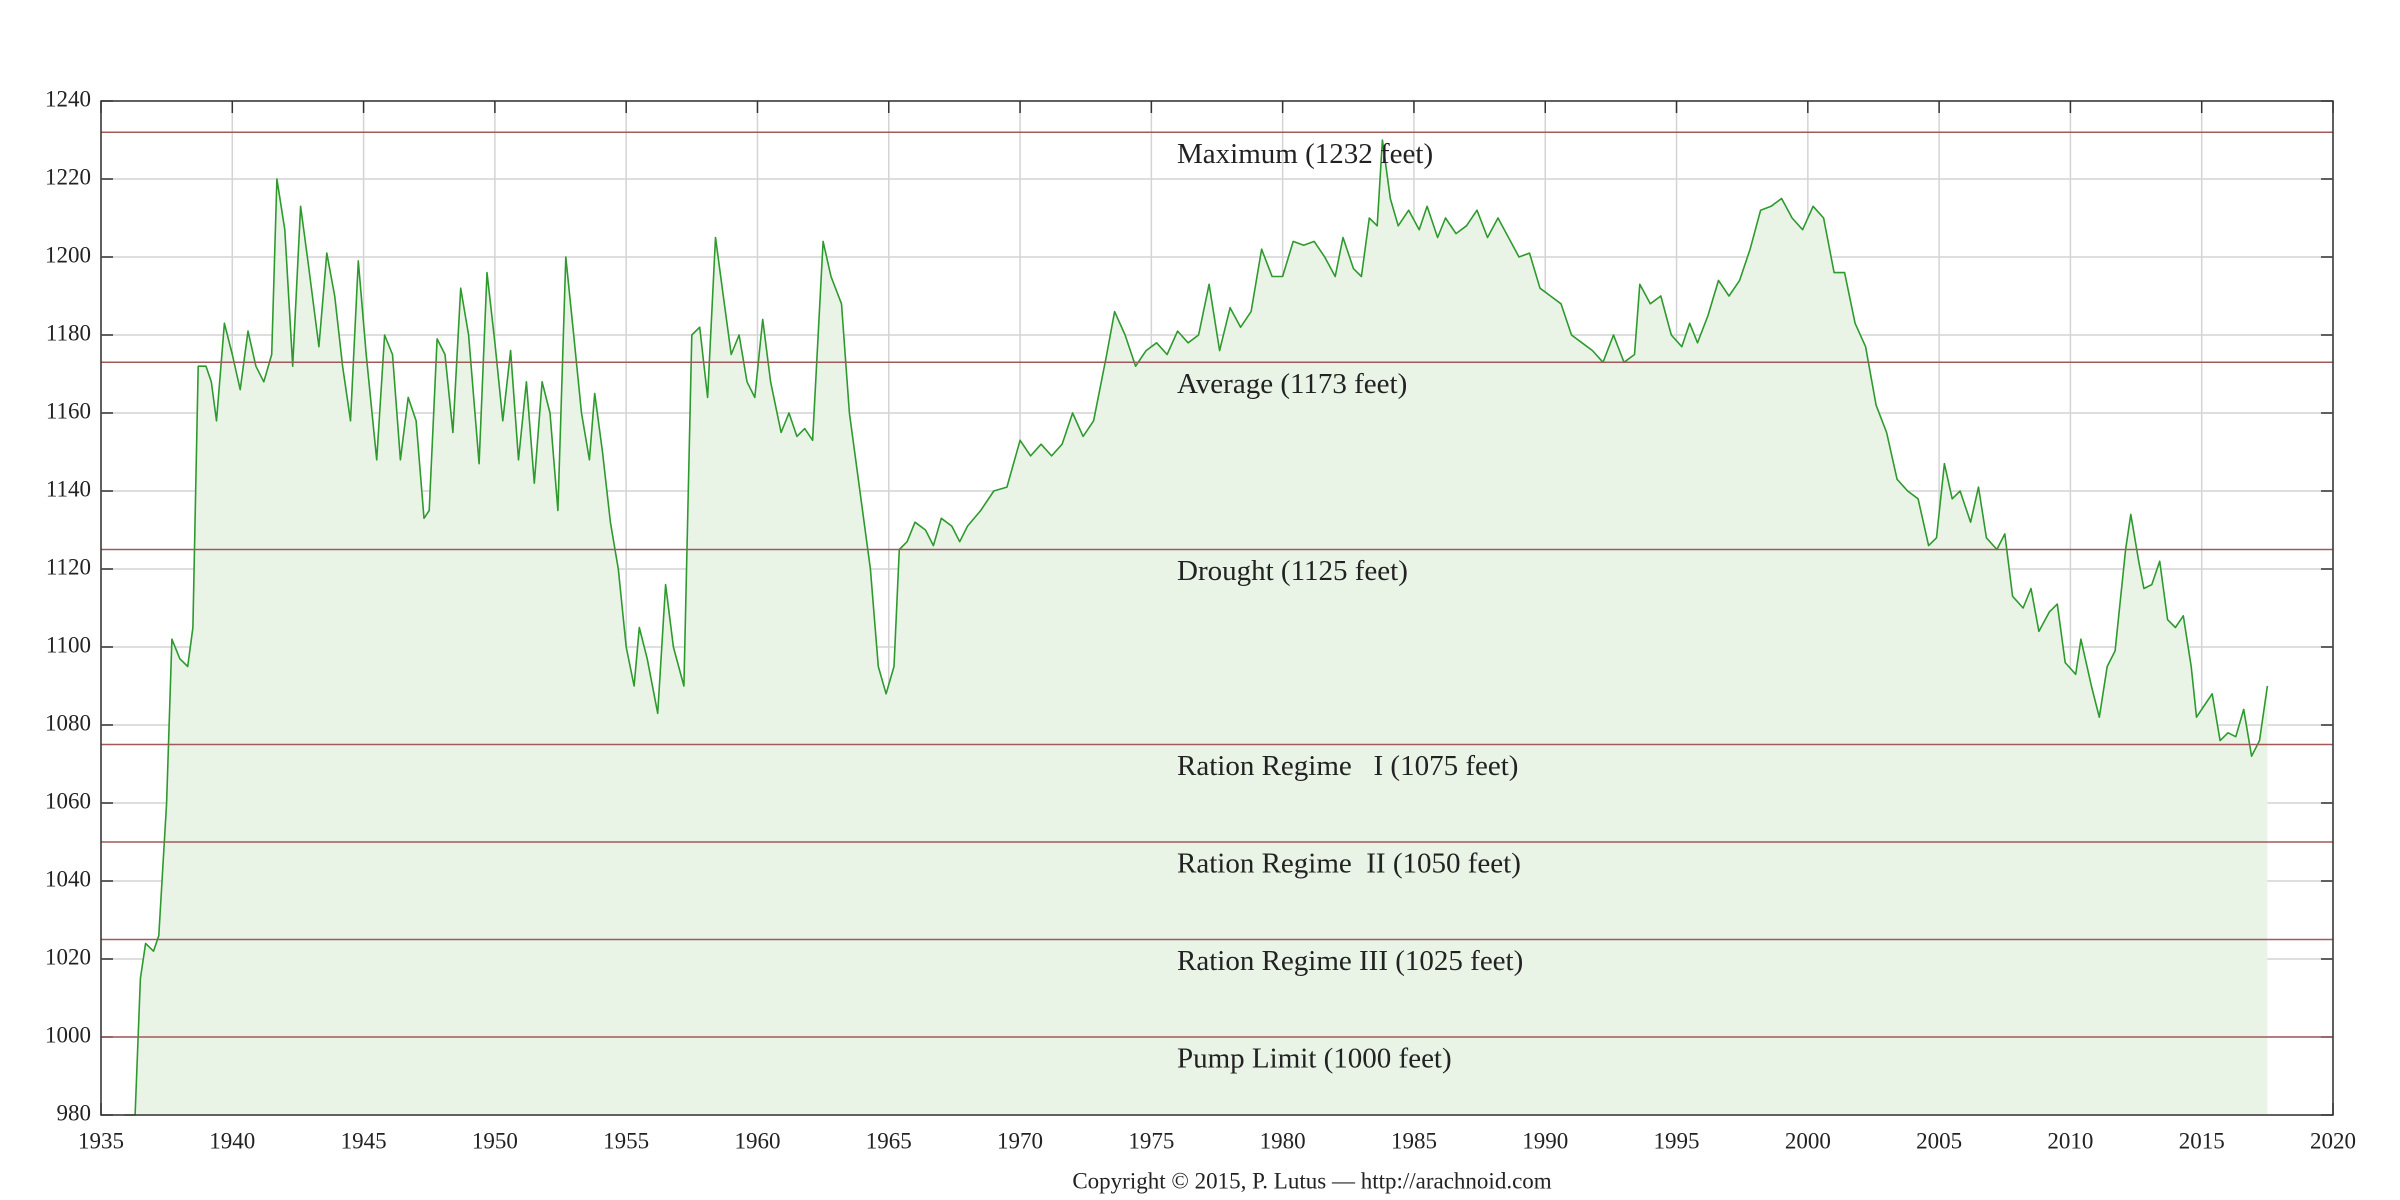  What do you see at coordinates (68, 488) in the screenshot?
I see `y-tick-label: 1140` at bounding box center [68, 488].